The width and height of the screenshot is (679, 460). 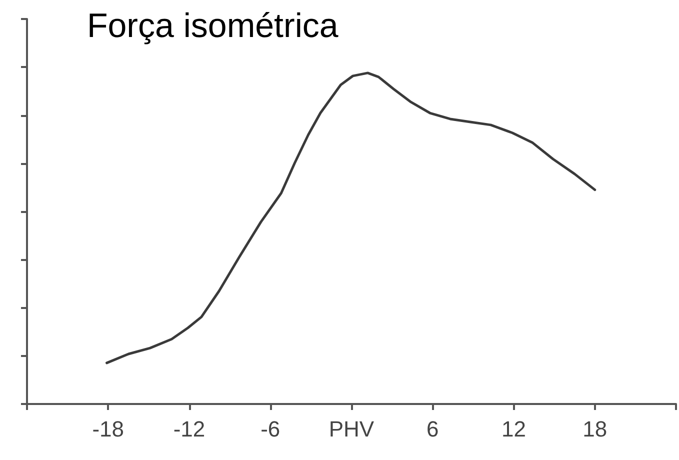 What do you see at coordinates (351, 429) in the screenshot?
I see `x-tick-label: PHV` at bounding box center [351, 429].